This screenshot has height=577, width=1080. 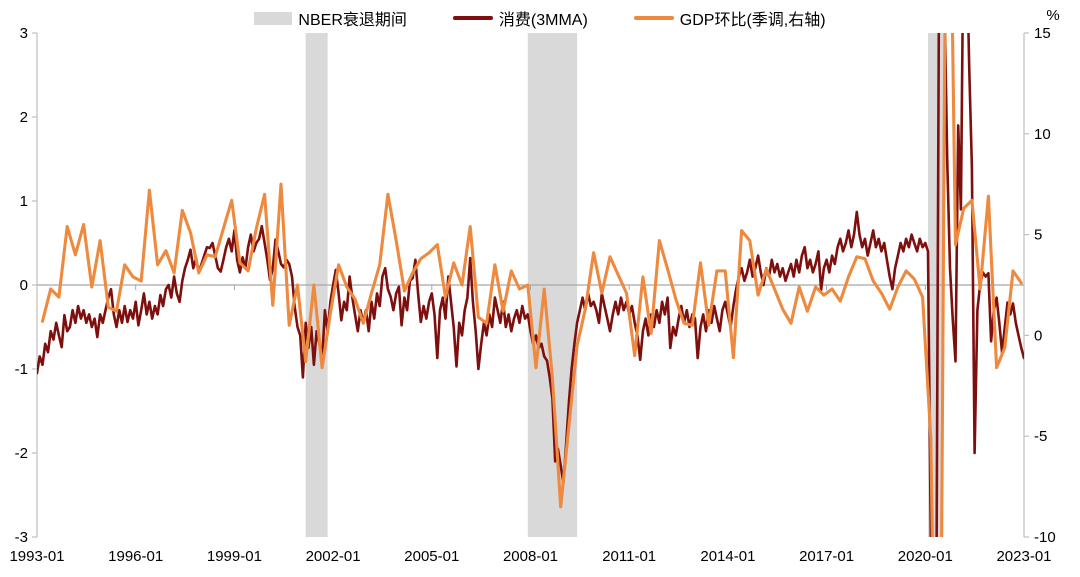 What do you see at coordinates (21, 369) in the screenshot?
I see `left-axis-tick-label: -1` at bounding box center [21, 369].